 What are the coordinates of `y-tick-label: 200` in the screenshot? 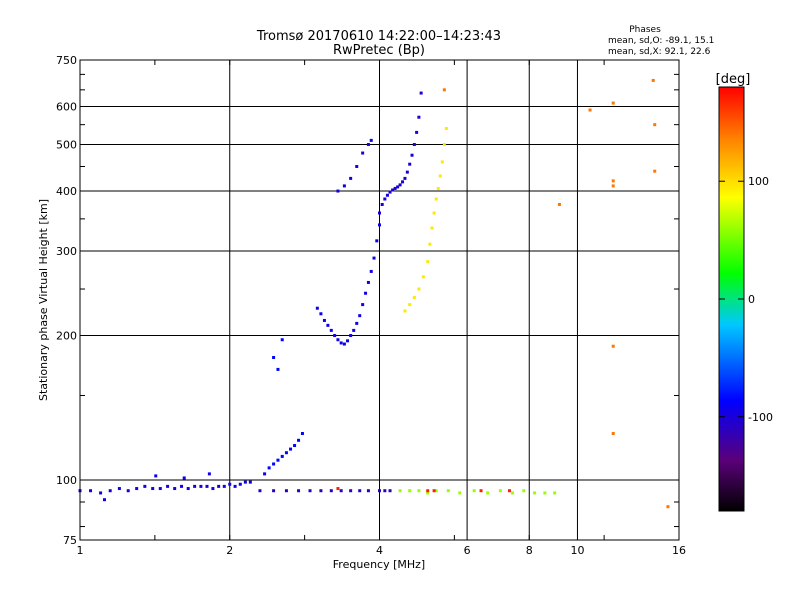 It's located at (66, 336).